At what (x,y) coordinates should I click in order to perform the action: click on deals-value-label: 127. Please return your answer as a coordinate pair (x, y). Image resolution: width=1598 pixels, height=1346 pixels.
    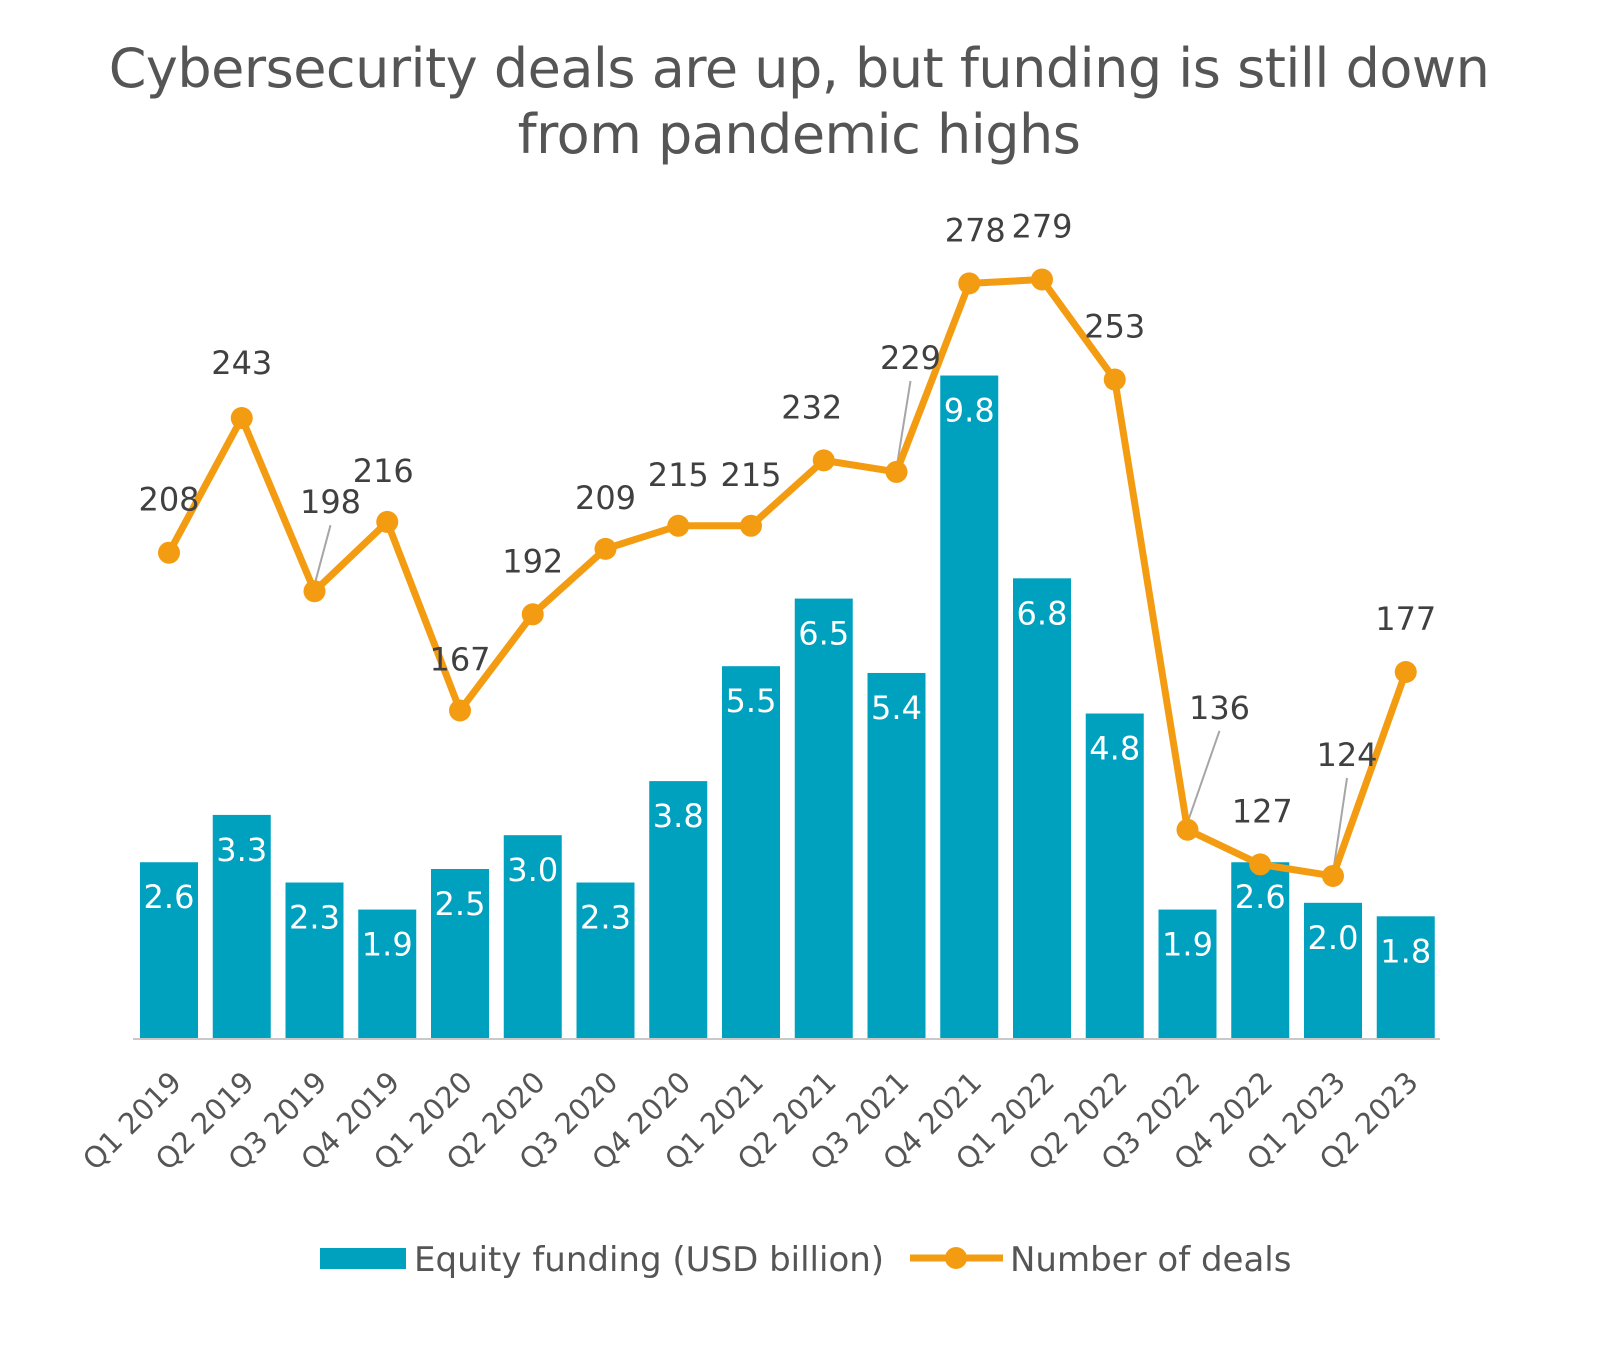
    Looking at the image, I should click on (1262, 811).